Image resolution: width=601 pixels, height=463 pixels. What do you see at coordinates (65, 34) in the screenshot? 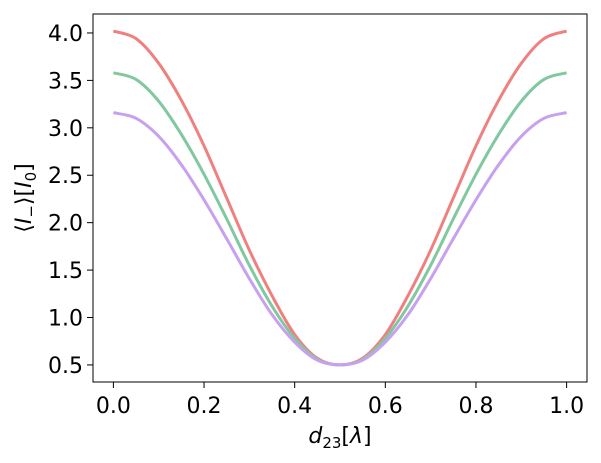
I see `y-tick-label: 4.0` at bounding box center [65, 34].